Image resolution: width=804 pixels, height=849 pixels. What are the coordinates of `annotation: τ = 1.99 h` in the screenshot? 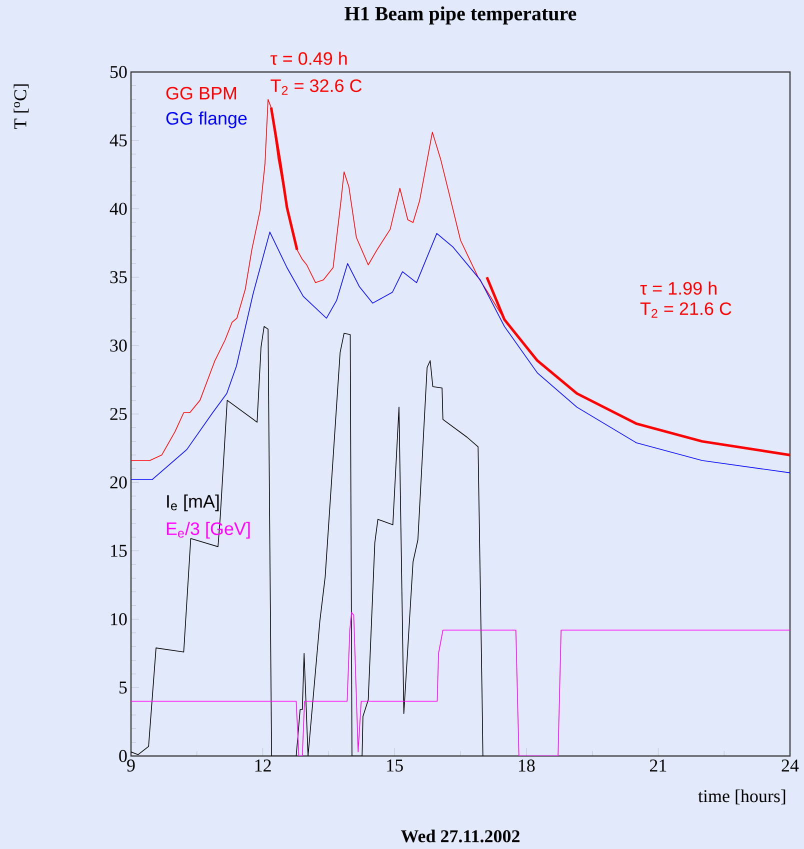 It's located at (678, 288).